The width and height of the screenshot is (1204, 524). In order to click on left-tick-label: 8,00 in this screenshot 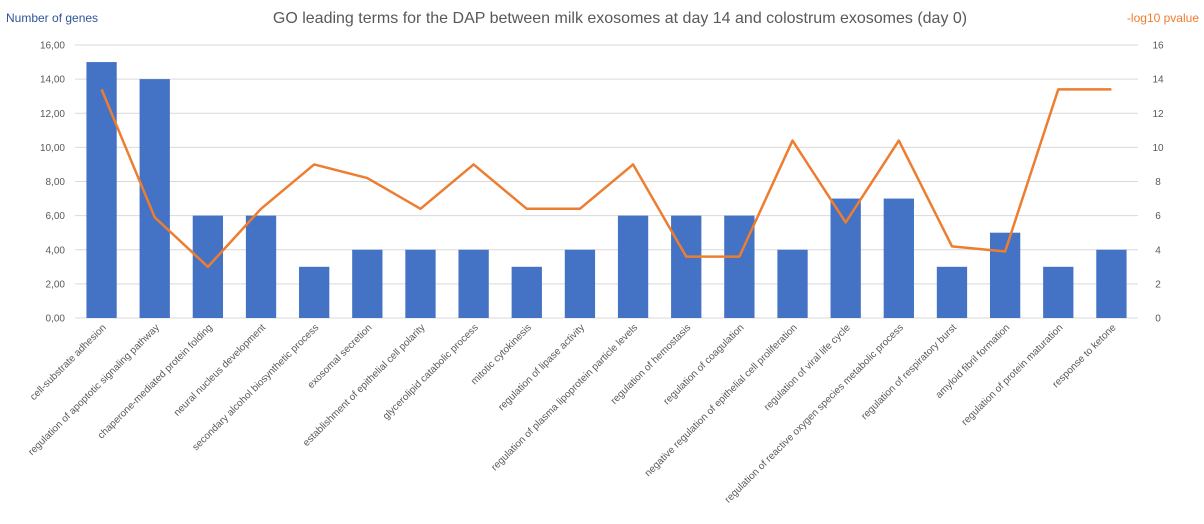, I will do `click(56, 182)`.